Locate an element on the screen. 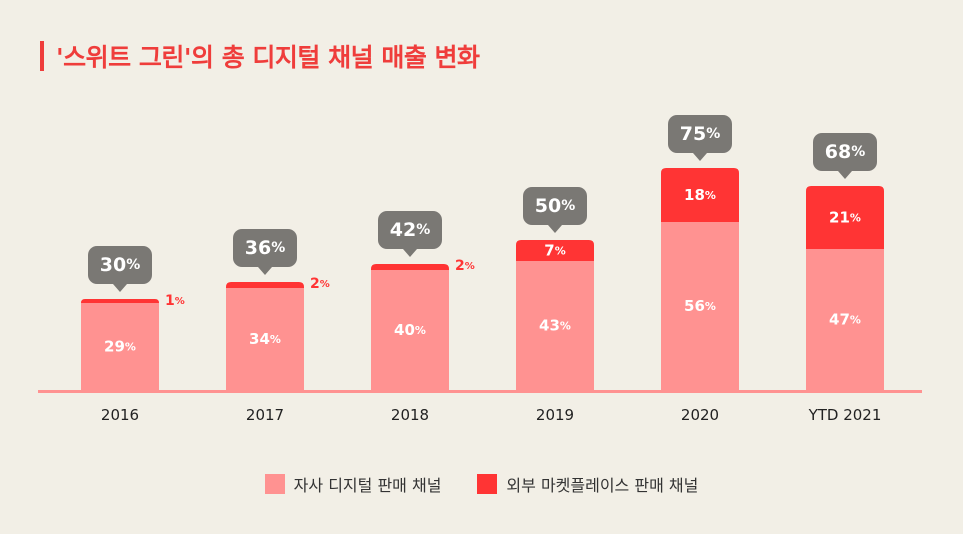 This screenshot has height=534, width=963. x-tick-label-3: 2019 is located at coordinates (555, 415).